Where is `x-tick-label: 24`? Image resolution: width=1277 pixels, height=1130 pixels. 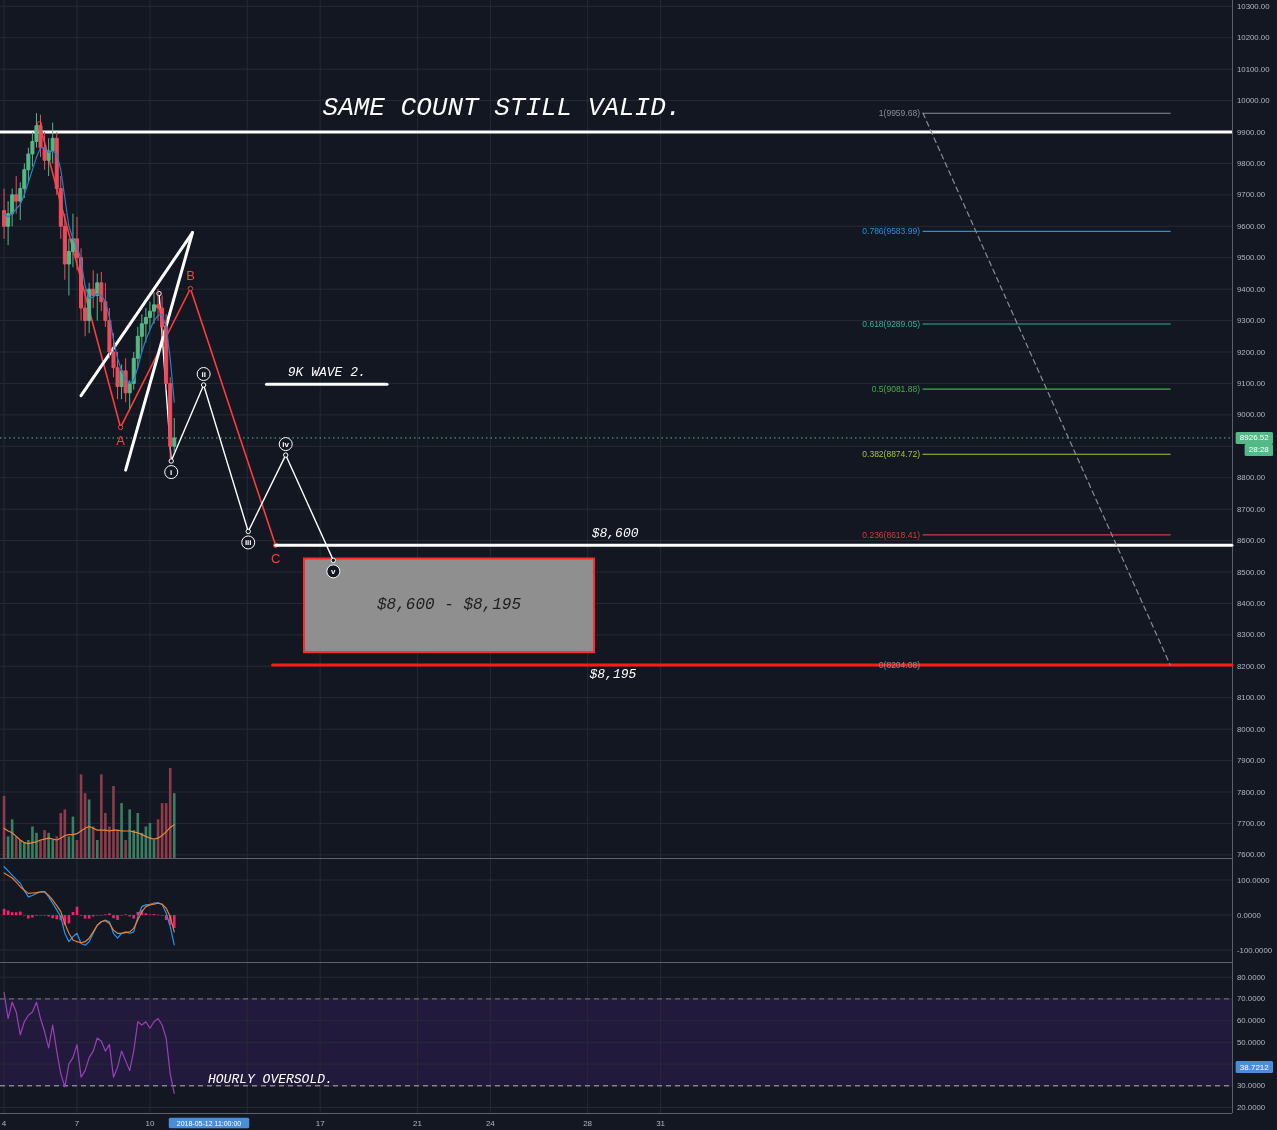 x-tick-label: 24 is located at coordinates (490, 1123).